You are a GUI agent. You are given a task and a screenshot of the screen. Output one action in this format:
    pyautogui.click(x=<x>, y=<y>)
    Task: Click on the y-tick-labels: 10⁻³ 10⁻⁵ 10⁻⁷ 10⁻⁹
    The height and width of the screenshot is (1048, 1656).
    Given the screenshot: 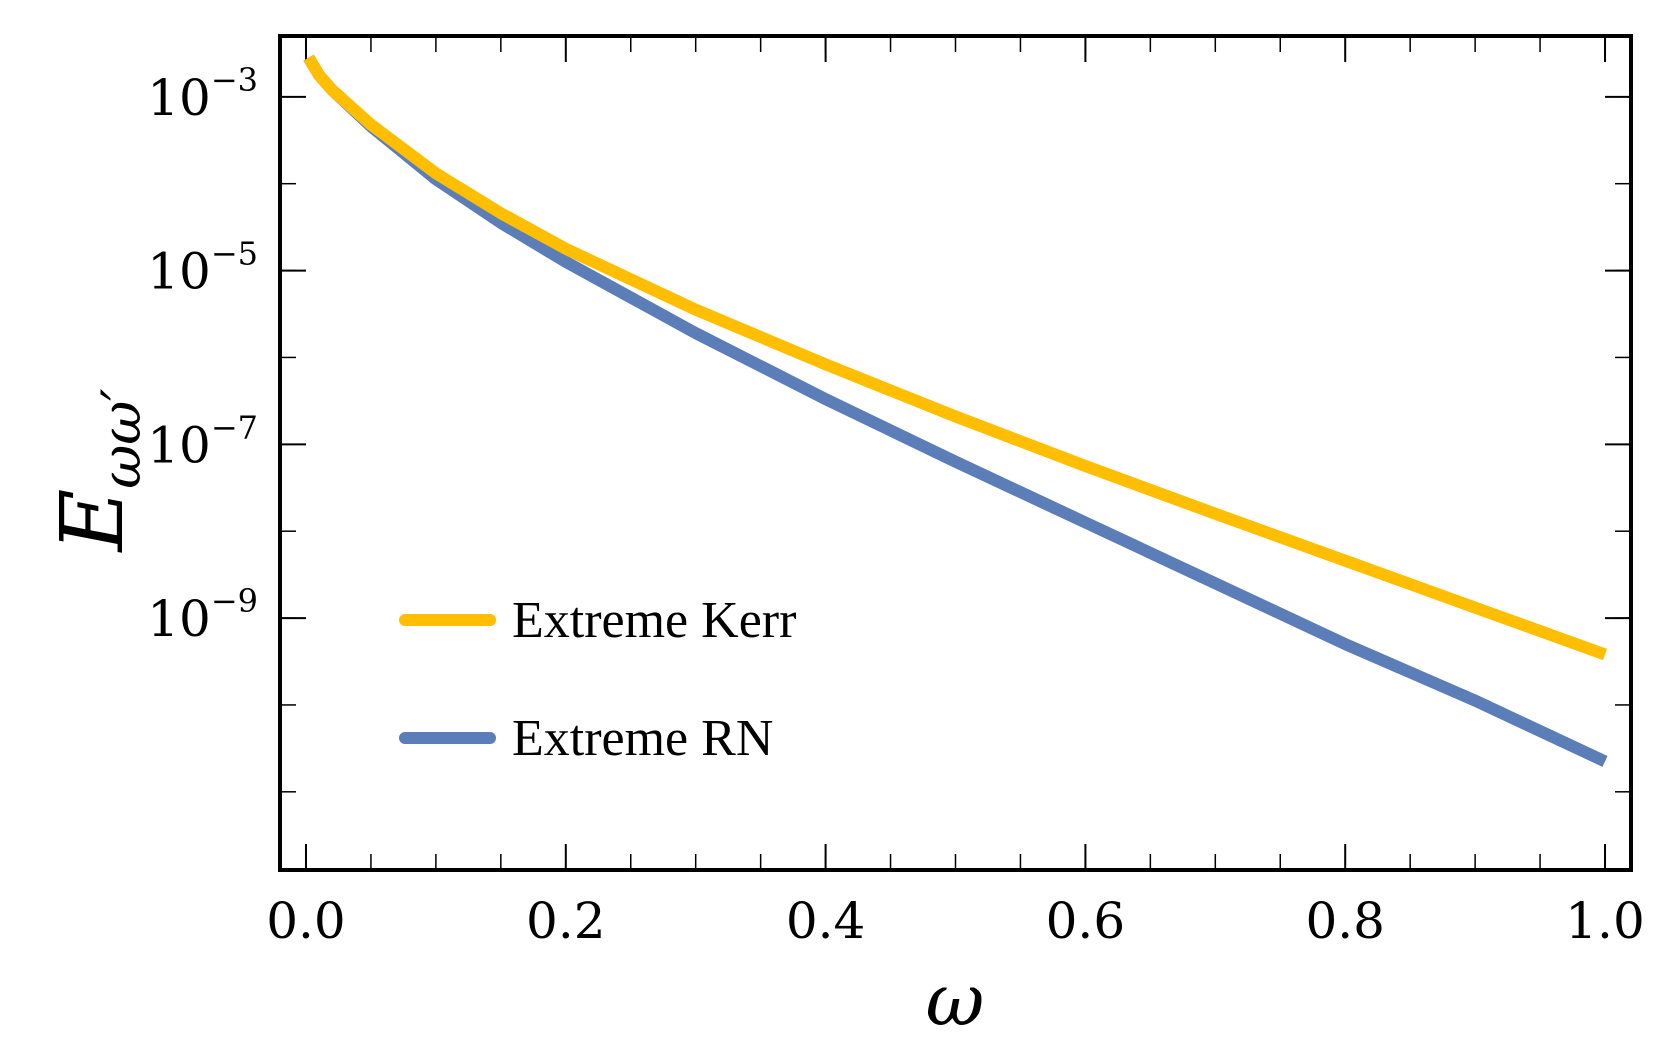 What is the action you would take?
    pyautogui.click(x=202, y=354)
    